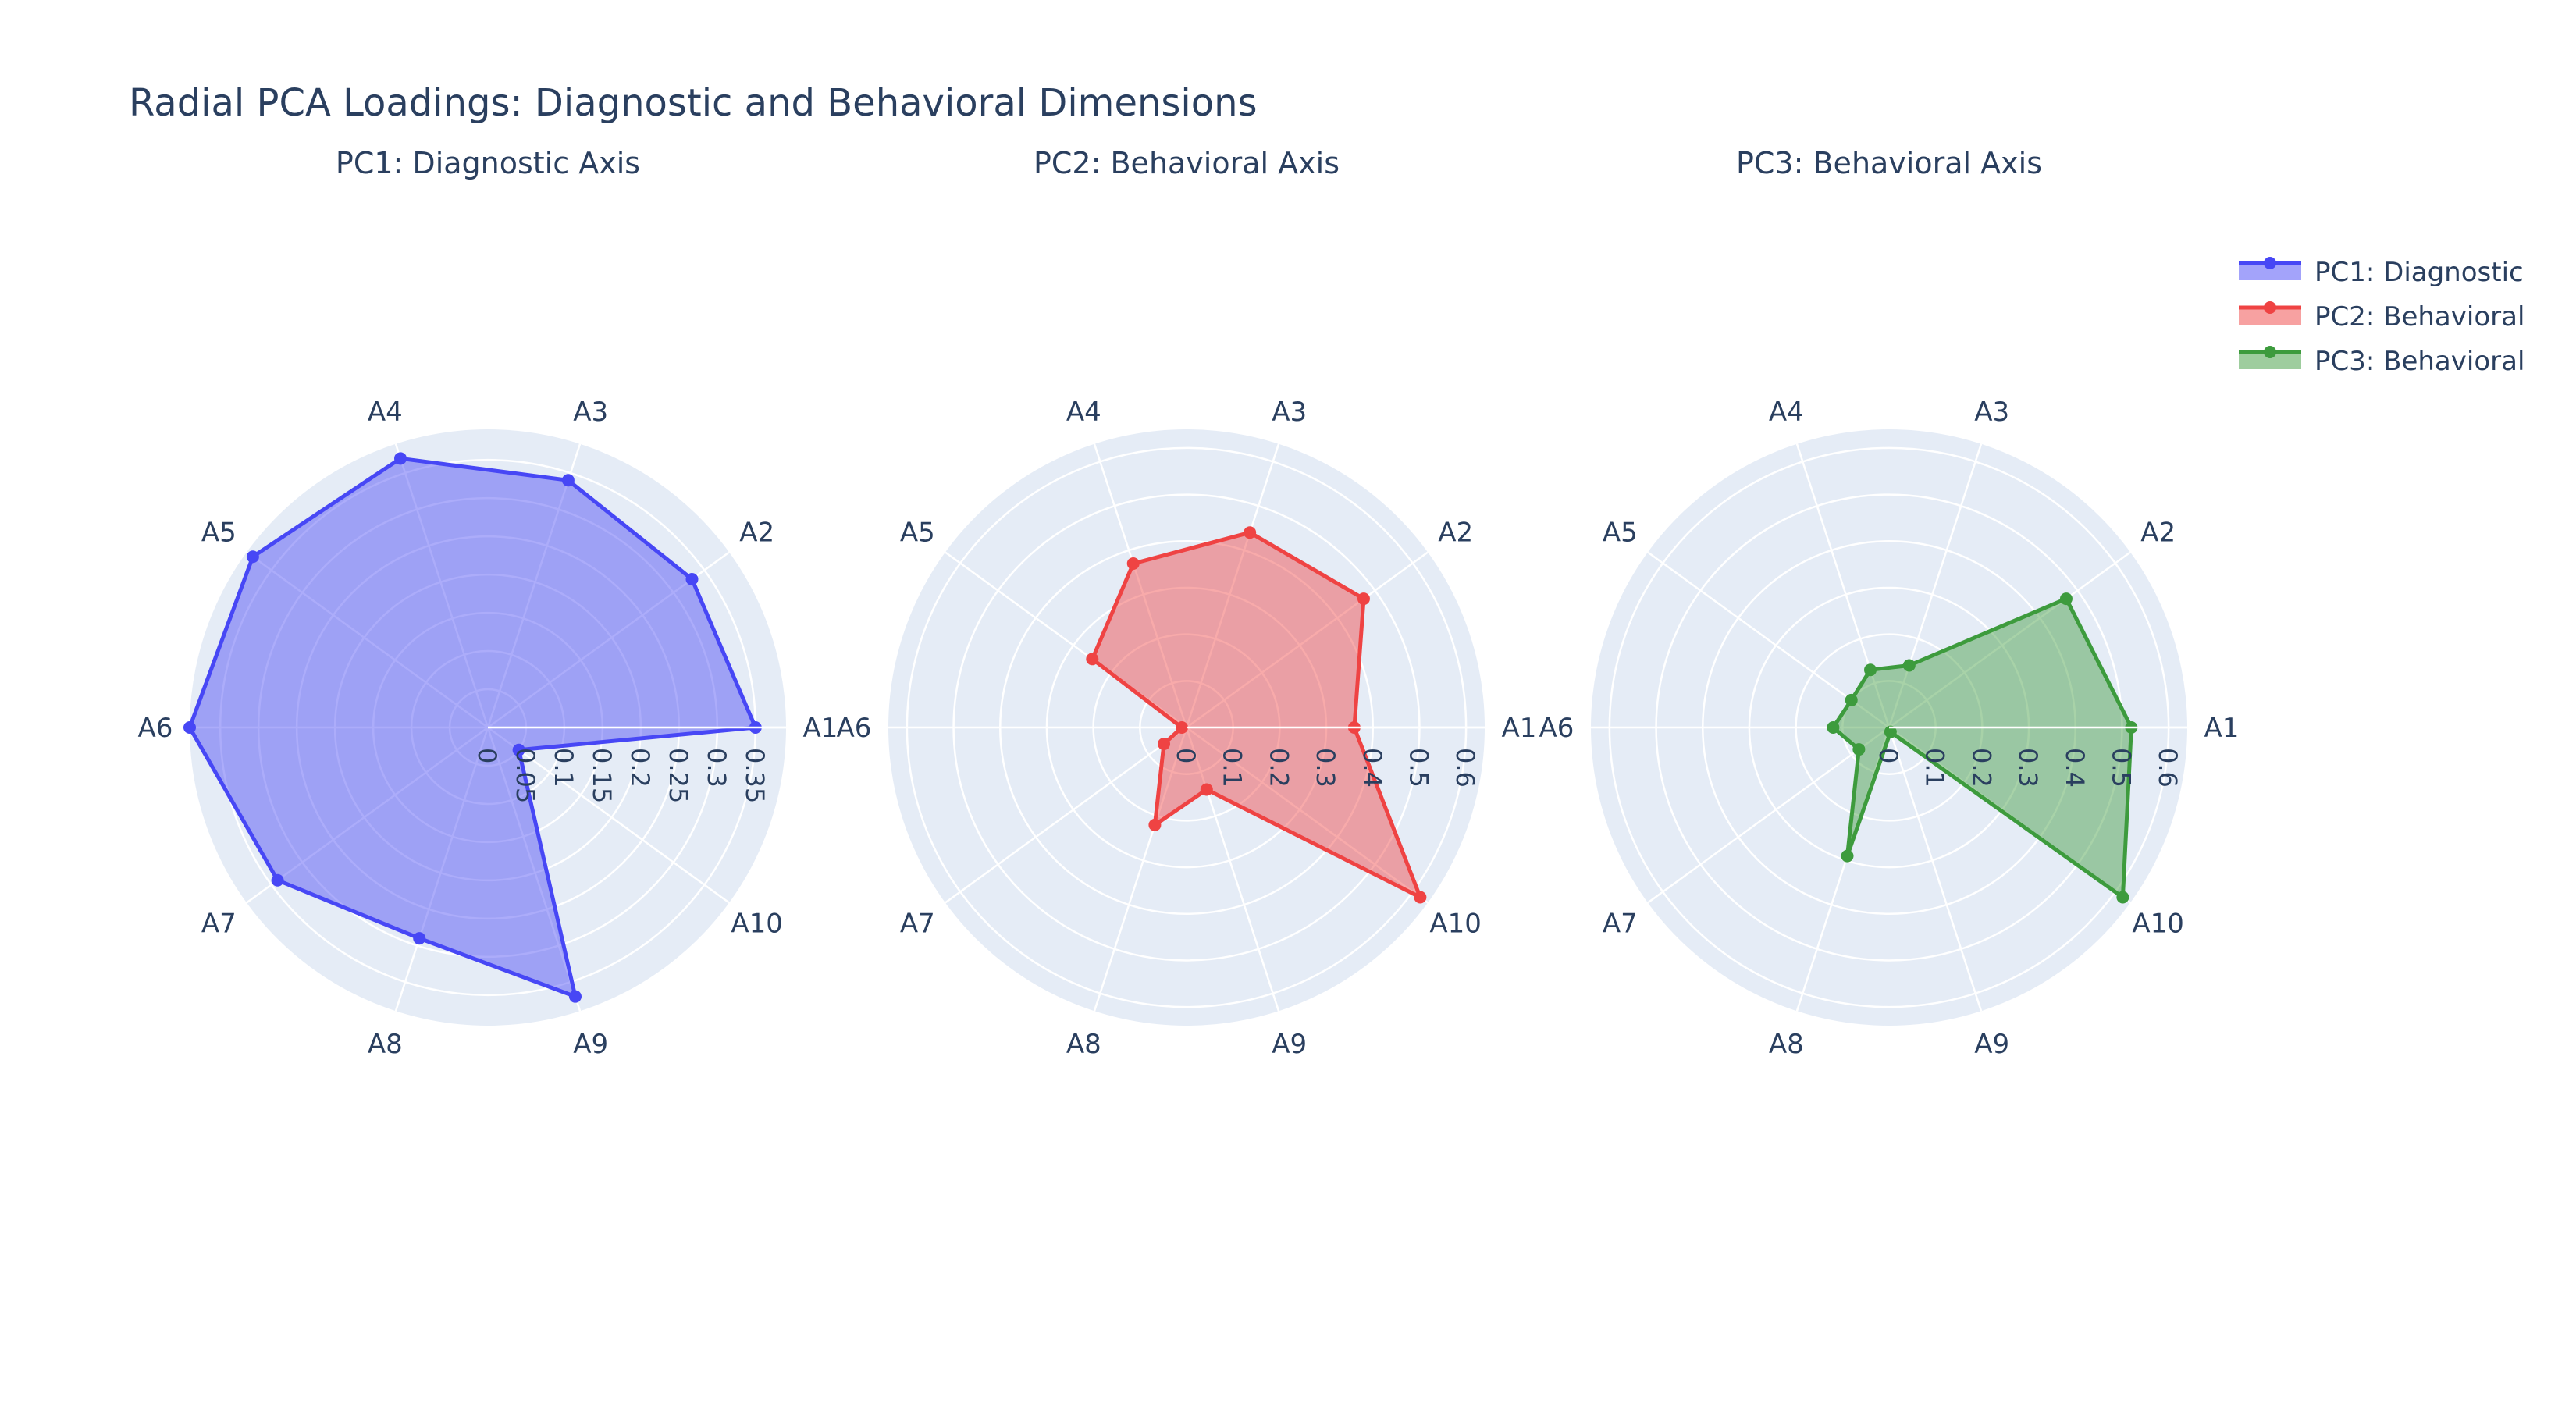 The image size is (2576, 1405). Describe the element at coordinates (1935, 768) in the screenshot. I see `radial-tick-label: 0.1` at that location.